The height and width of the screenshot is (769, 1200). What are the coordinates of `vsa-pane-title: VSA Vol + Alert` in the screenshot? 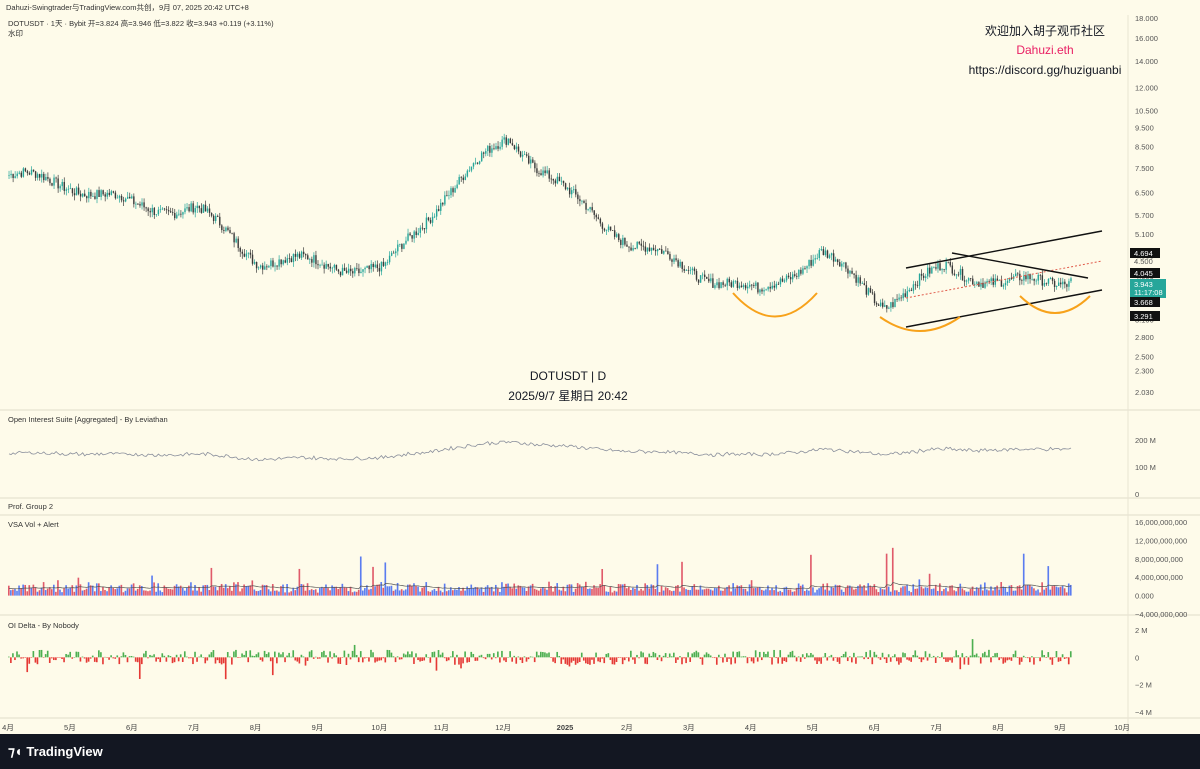 It's located at (34, 524).